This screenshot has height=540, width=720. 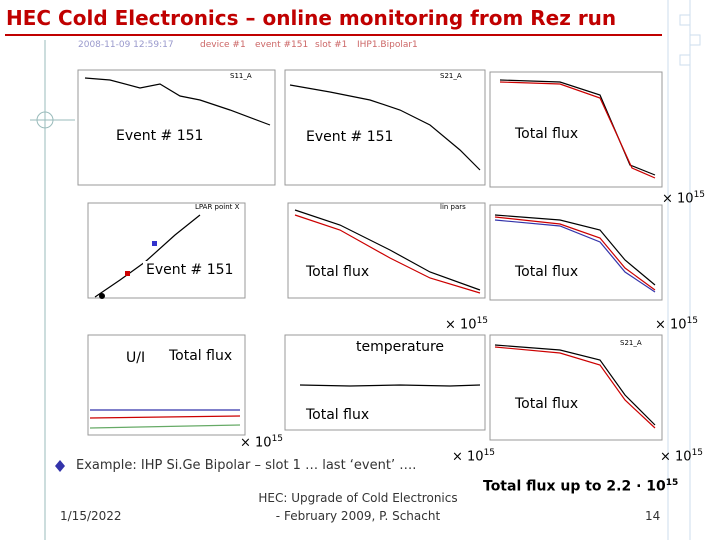 What do you see at coordinates (136, 358) in the screenshot?
I see `overlay-label: U/I` at bounding box center [136, 358].